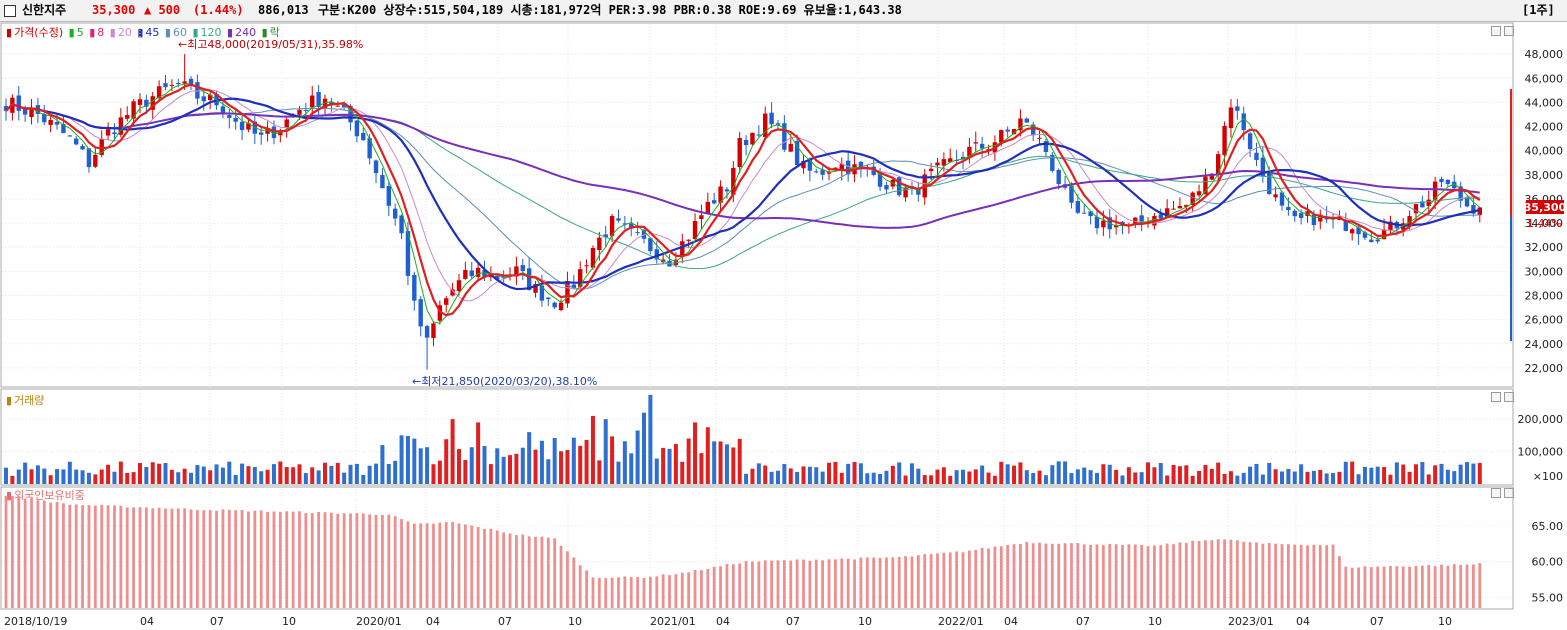 This screenshot has width=1567, height=630. Describe the element at coordinates (80, 32) in the screenshot. I see `legend-ma5: 5` at that location.